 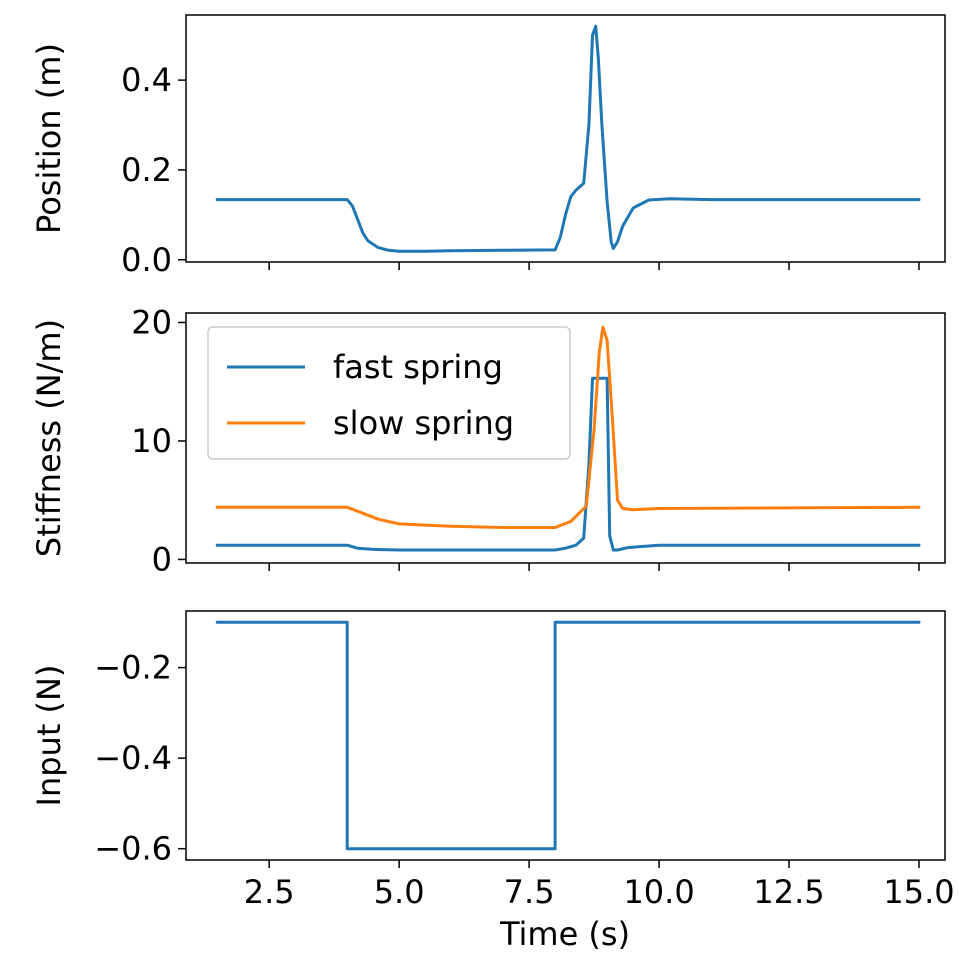 What do you see at coordinates (146, 260) in the screenshot?
I see `panel-position-ytick-label-0: 0.0` at bounding box center [146, 260].